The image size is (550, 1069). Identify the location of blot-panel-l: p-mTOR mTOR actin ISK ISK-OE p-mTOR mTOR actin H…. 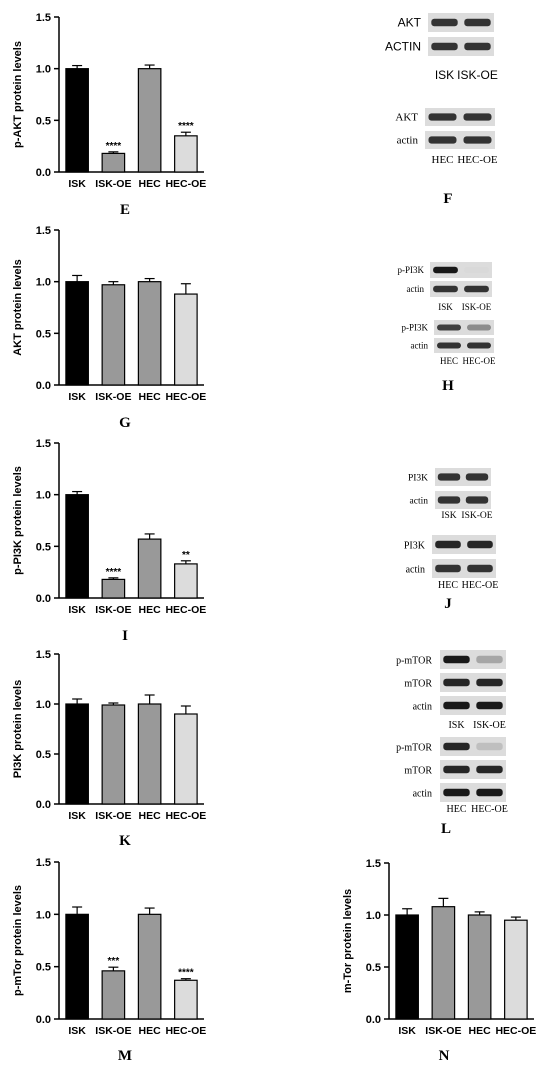
(452, 743).